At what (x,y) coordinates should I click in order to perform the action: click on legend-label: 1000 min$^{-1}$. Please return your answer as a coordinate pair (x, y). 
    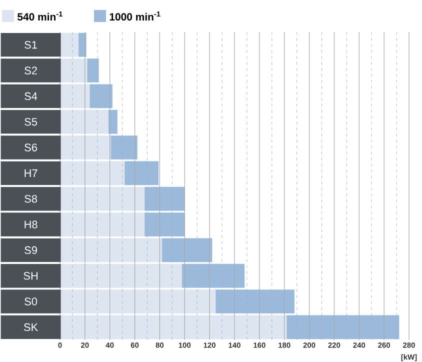
    Looking at the image, I should click on (135, 16).